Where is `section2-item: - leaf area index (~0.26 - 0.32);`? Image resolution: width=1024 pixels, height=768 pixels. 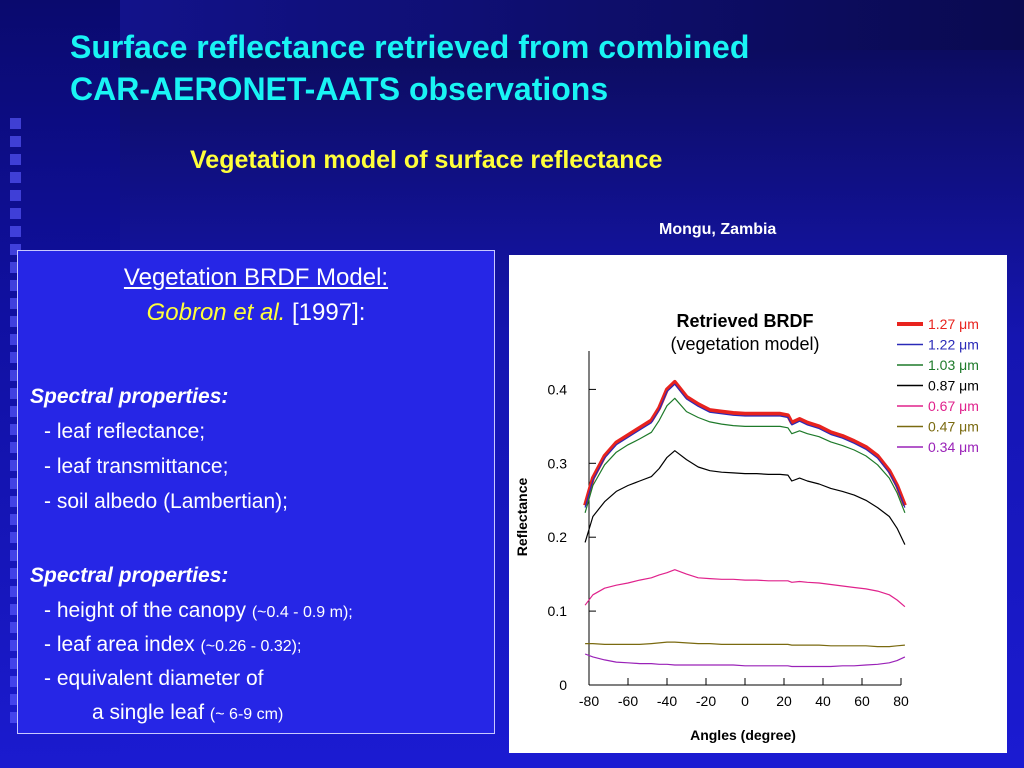
section2-item: - leaf area index (~0.26 - 0.32); is located at coordinates (172, 645).